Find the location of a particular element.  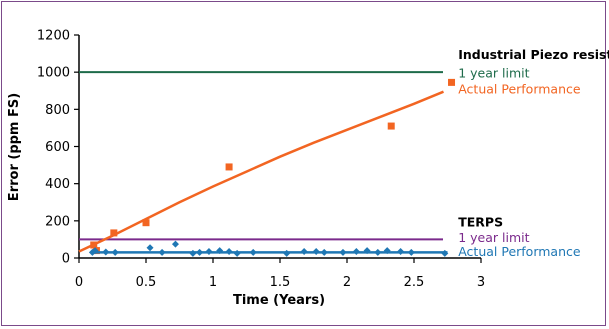

x-axis: 0 0.5 1 1.5 2 2.5 3 is located at coordinates (280, 273).